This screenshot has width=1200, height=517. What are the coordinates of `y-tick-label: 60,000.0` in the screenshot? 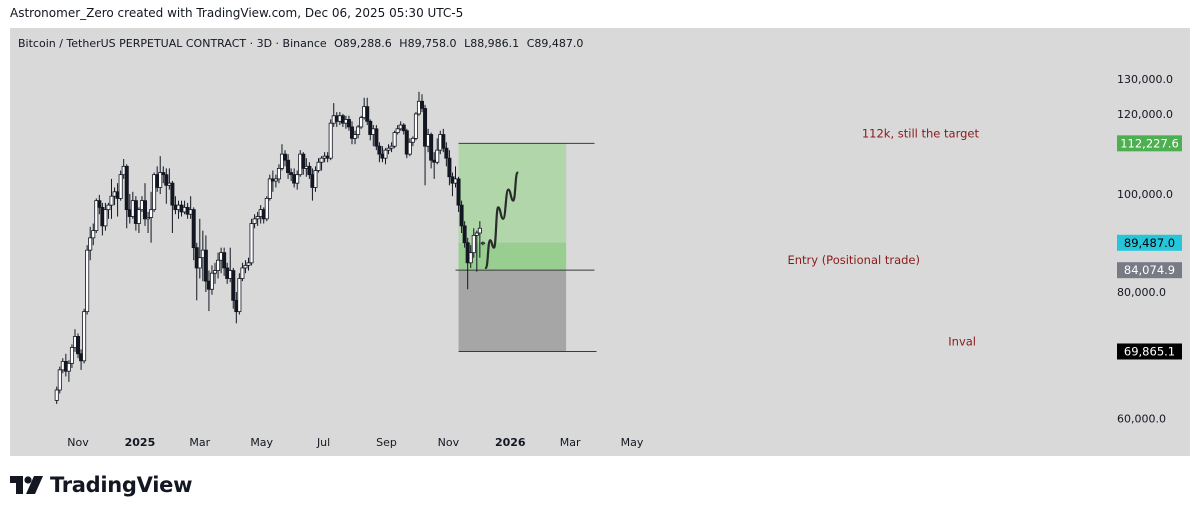 It's located at (1141, 418).